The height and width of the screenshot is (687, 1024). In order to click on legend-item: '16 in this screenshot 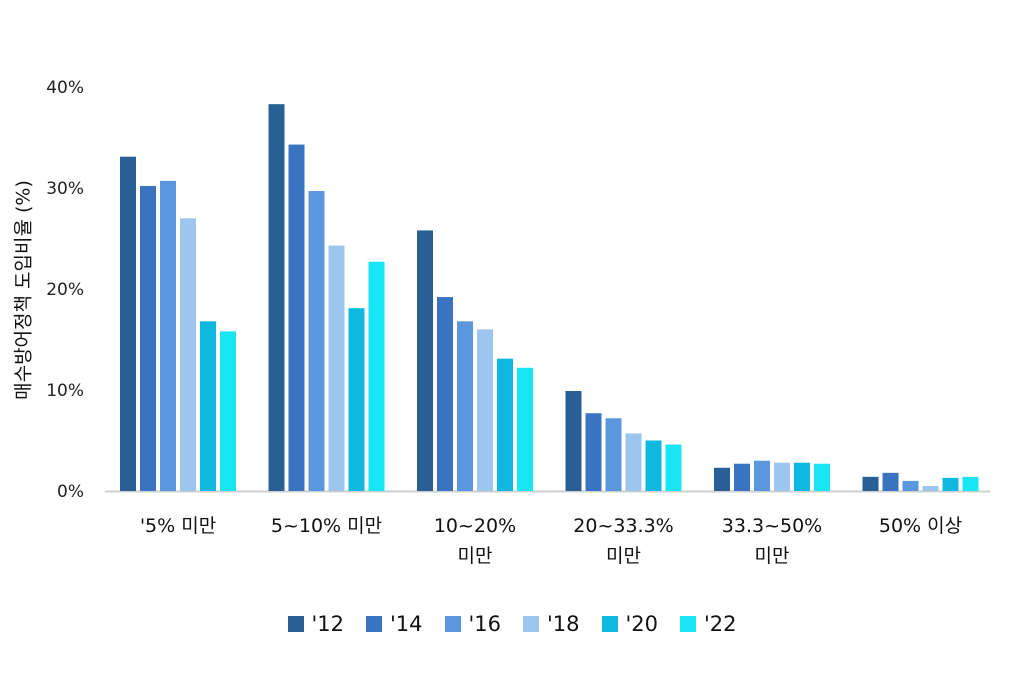, I will do `click(473, 624)`.